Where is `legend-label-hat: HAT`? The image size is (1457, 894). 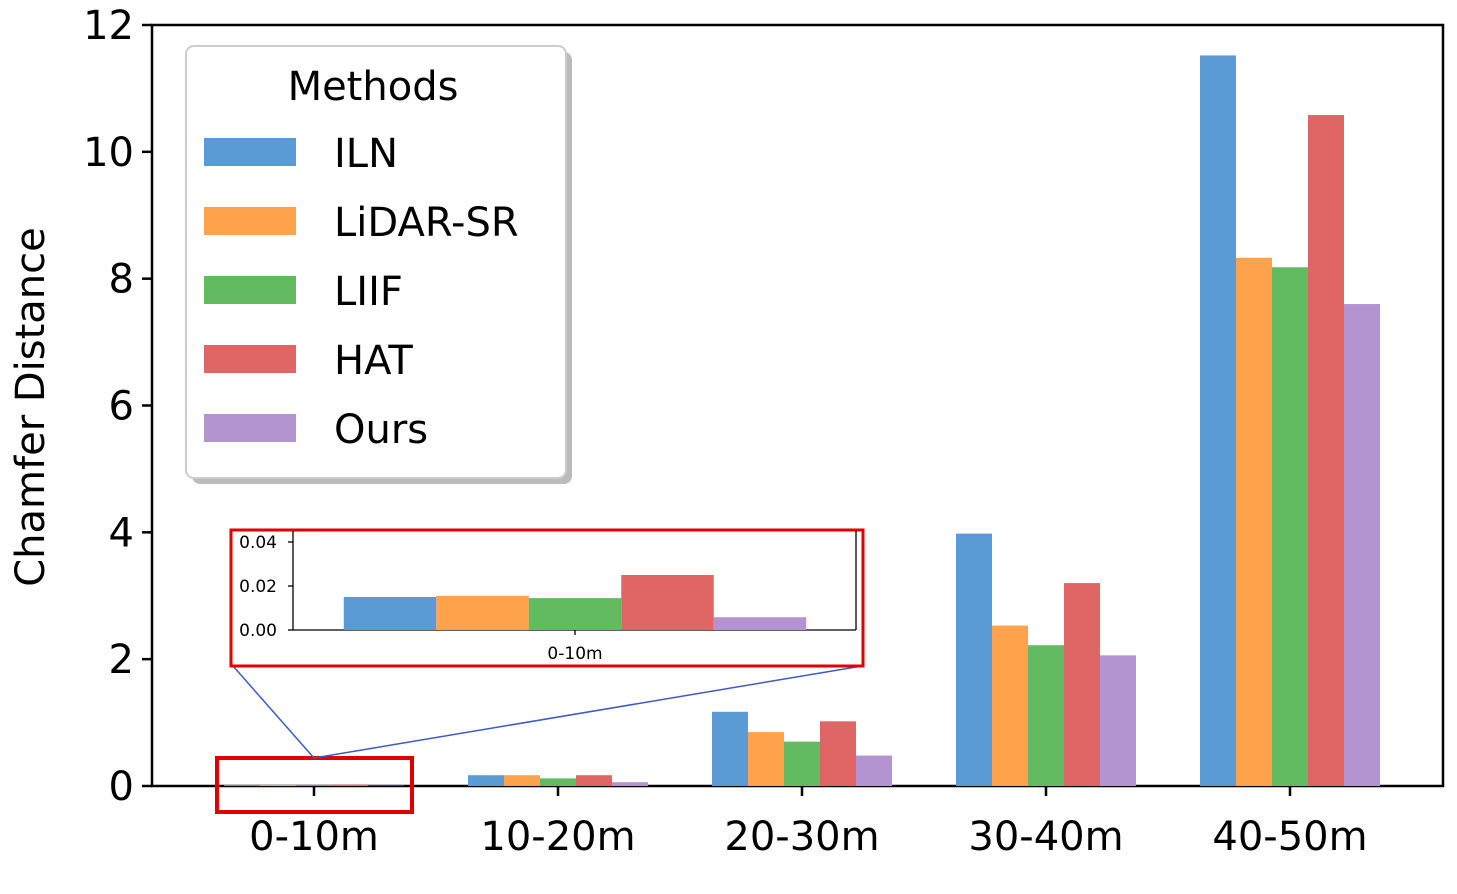 legend-label-hat: HAT is located at coordinates (373, 361).